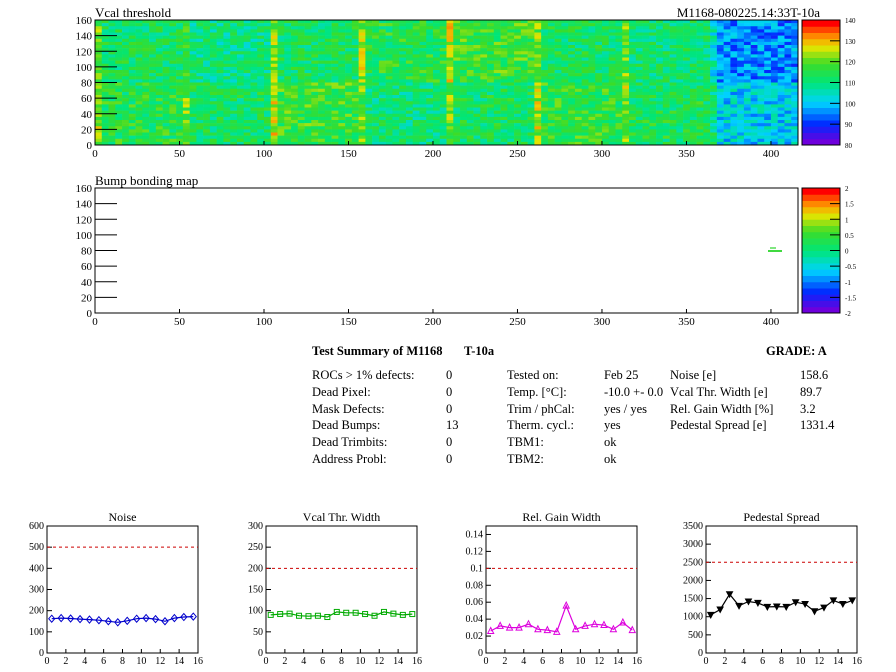 The image size is (896, 672). I want to click on map-frame, so click(446, 250).